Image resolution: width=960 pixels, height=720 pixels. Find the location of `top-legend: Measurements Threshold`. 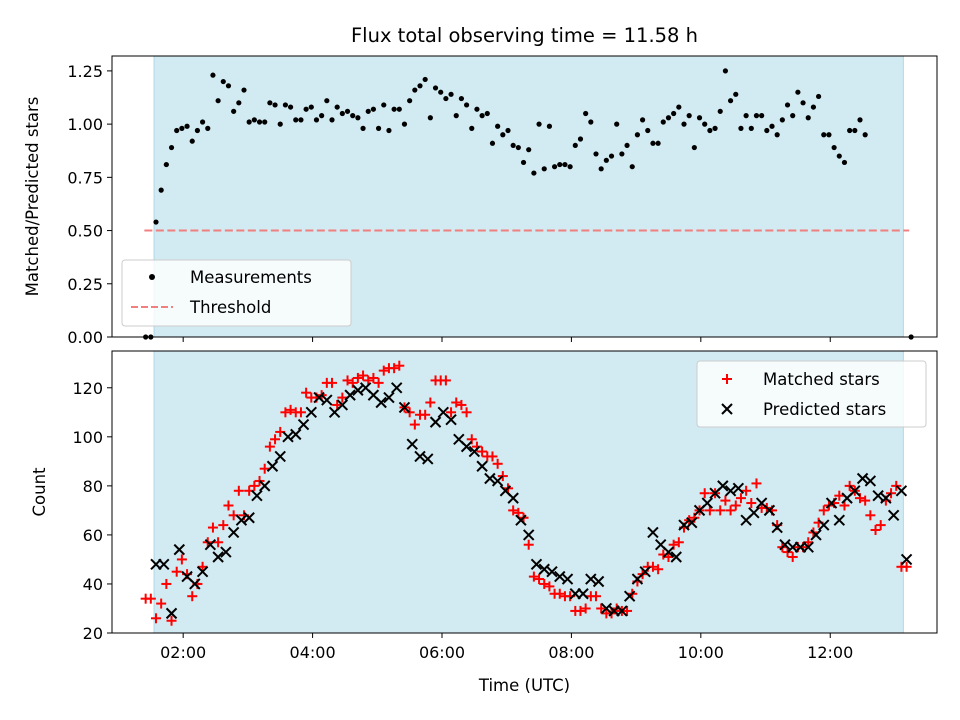

top-legend: Measurements Threshold is located at coordinates (236, 293).